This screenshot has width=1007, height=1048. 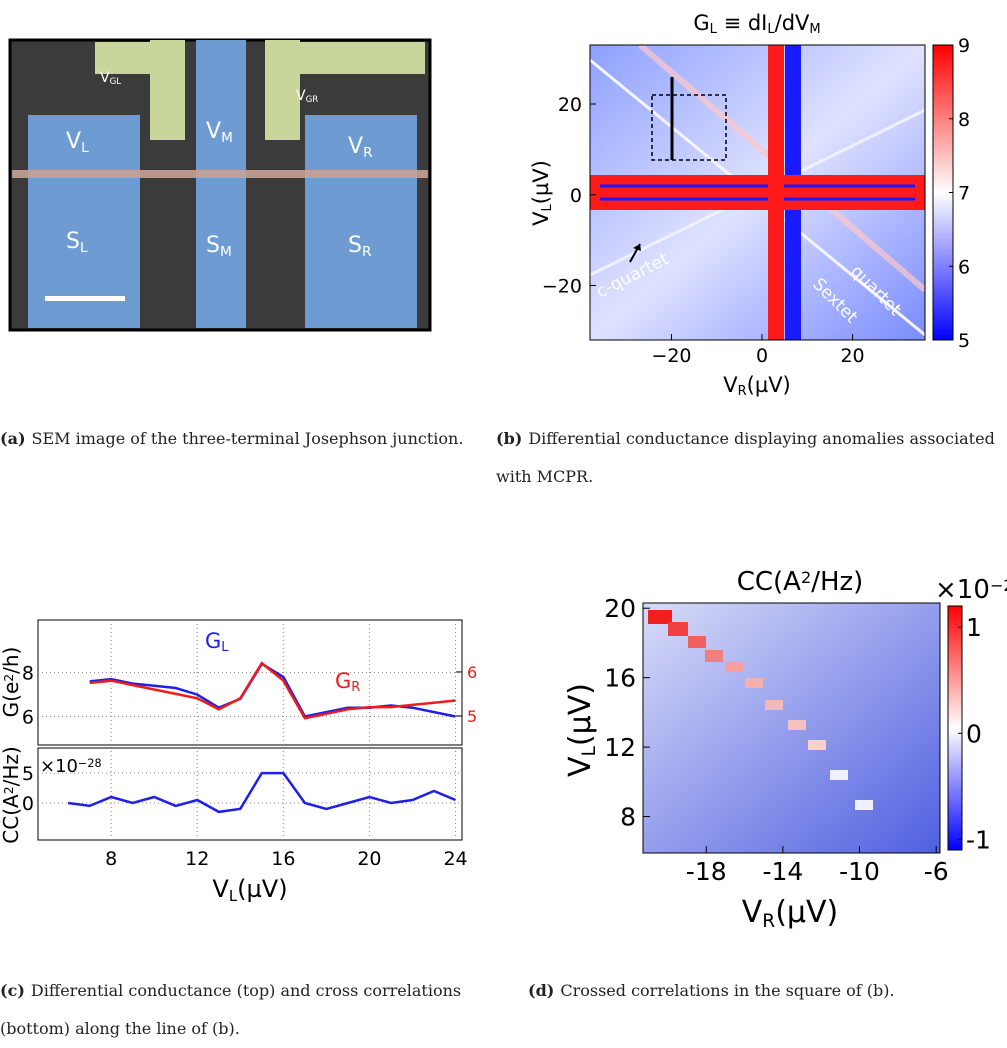 What do you see at coordinates (771, 29) in the screenshot?
I see `plot-title-sub: L` at bounding box center [771, 29].